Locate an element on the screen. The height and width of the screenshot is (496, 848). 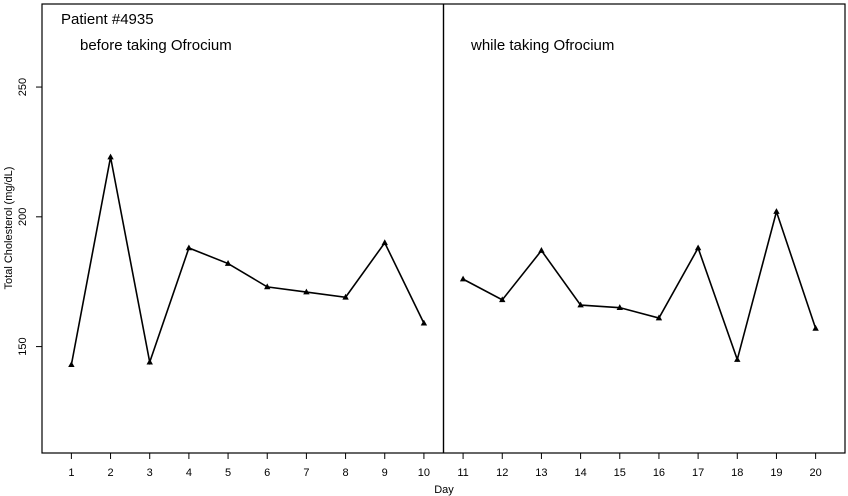
x-axis-title: Day is located at coordinates (444, 490).